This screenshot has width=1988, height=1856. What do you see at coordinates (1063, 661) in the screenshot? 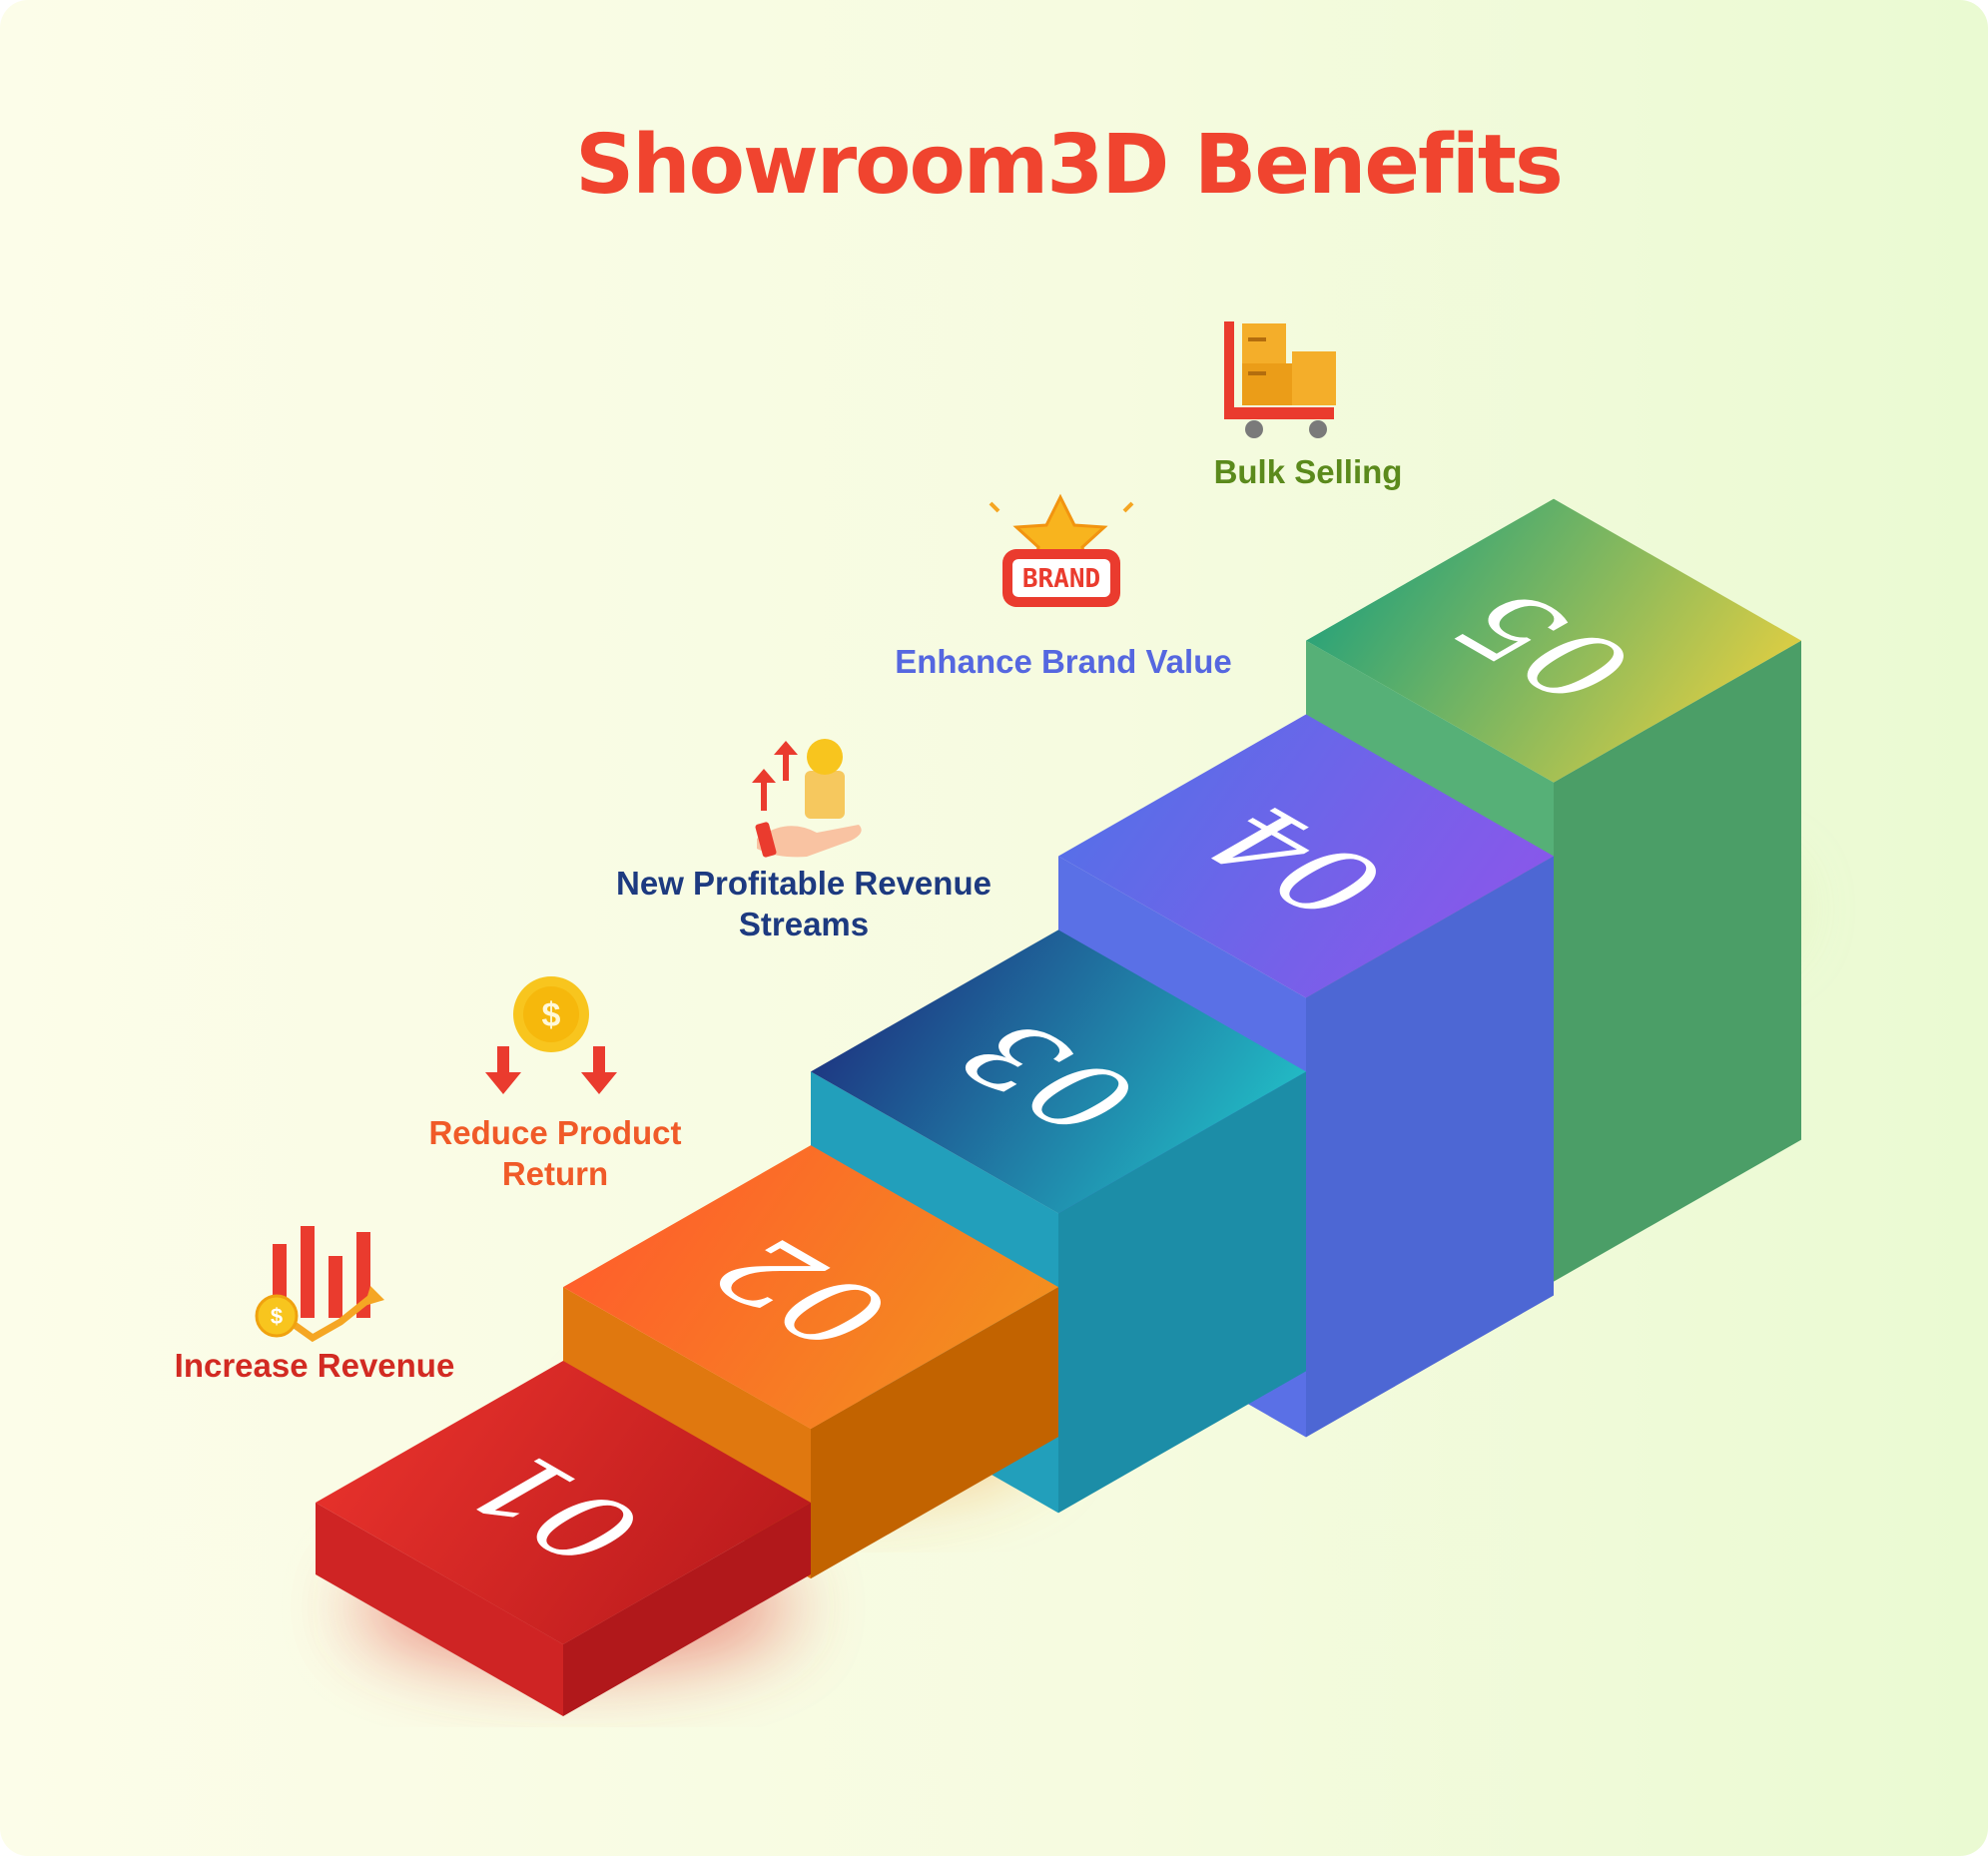
I see `step-04-label: Enhance Brand Value` at bounding box center [1063, 661].